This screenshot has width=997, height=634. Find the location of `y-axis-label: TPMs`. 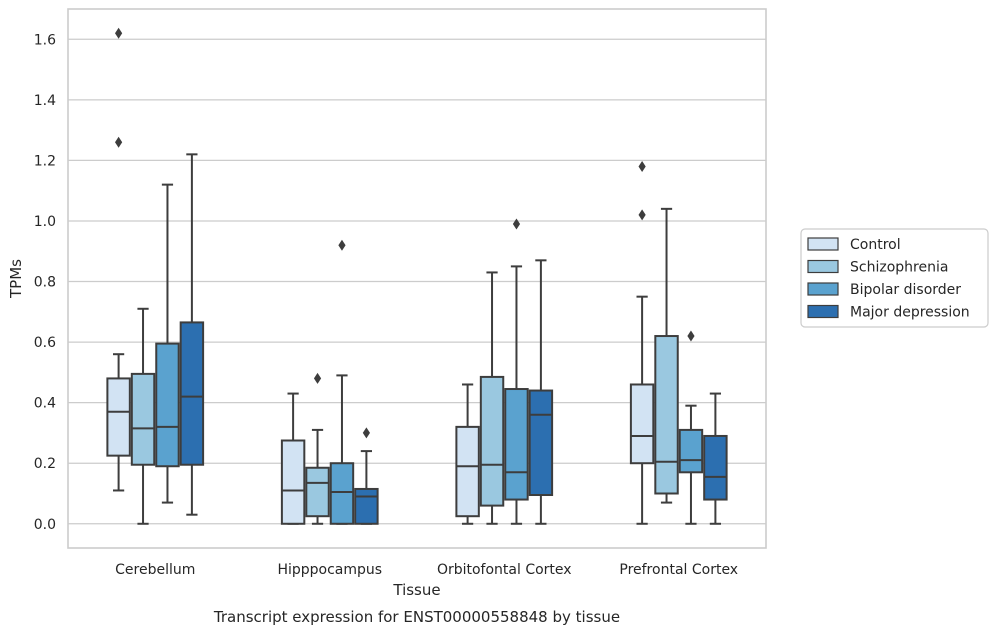

y-axis-label: TPMs is located at coordinates (16, 279).